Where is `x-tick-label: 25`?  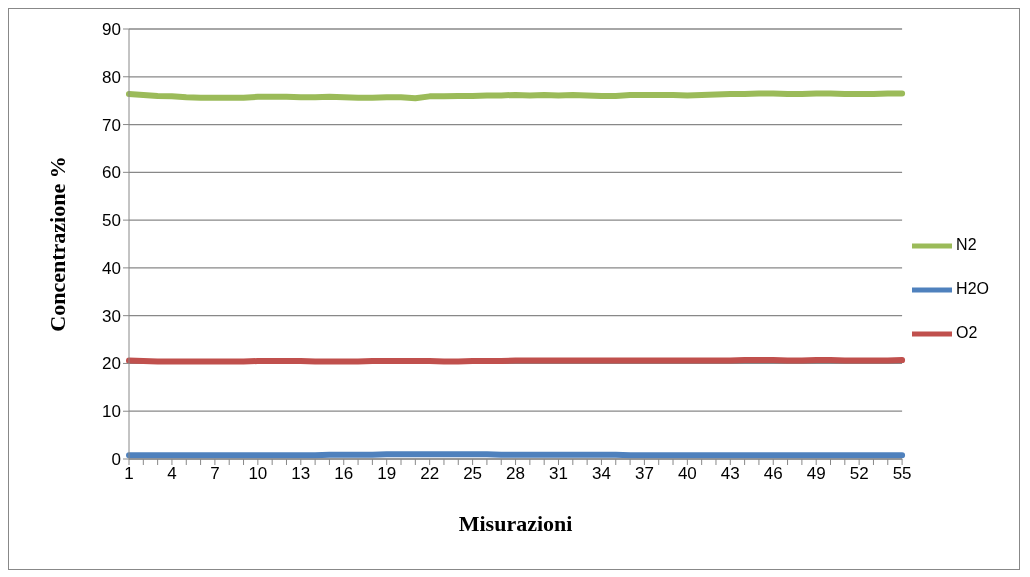 x-tick-label: 25 is located at coordinates (473, 474).